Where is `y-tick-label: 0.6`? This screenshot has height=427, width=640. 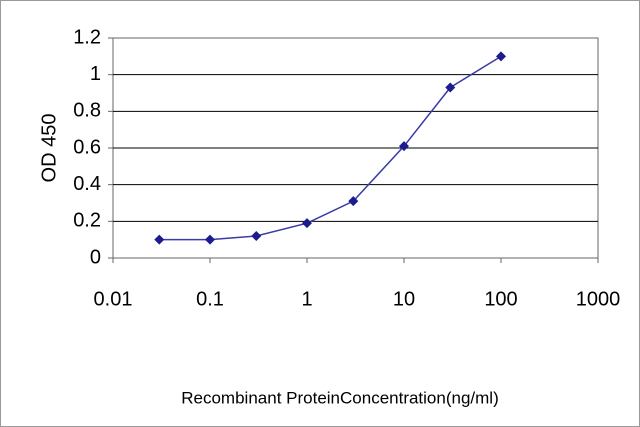 y-tick-label: 0.6 is located at coordinates (87, 147).